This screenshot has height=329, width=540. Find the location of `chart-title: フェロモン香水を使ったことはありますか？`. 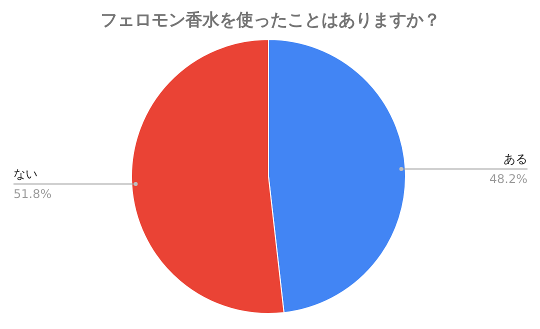

chart-title: フェロモン香水を使ったことはありますか？ is located at coordinates (270, 20).